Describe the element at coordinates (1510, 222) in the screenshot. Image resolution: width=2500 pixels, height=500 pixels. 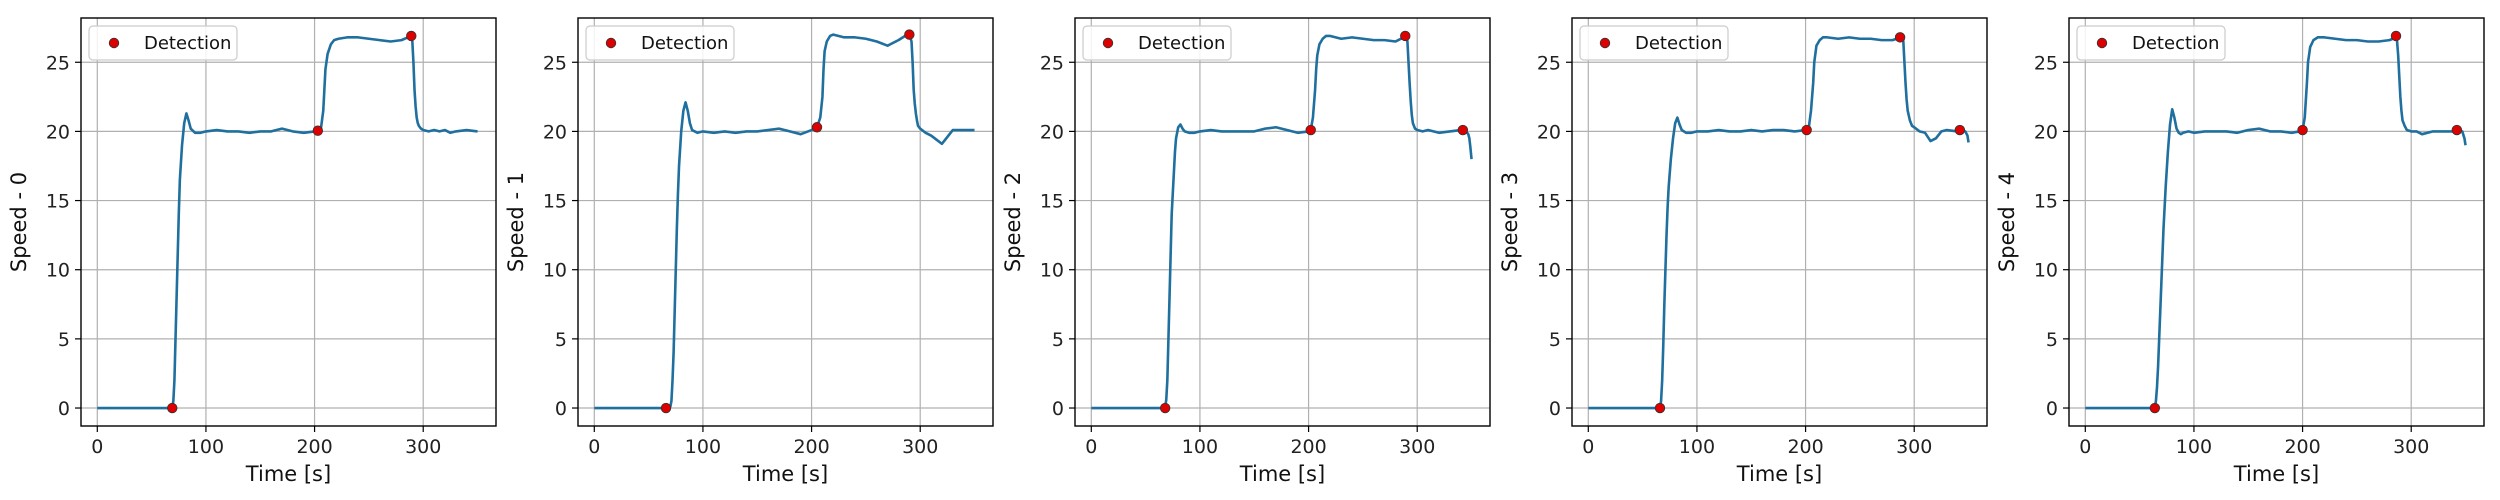
I see `y-axis-label: Speed - 3` at that location.